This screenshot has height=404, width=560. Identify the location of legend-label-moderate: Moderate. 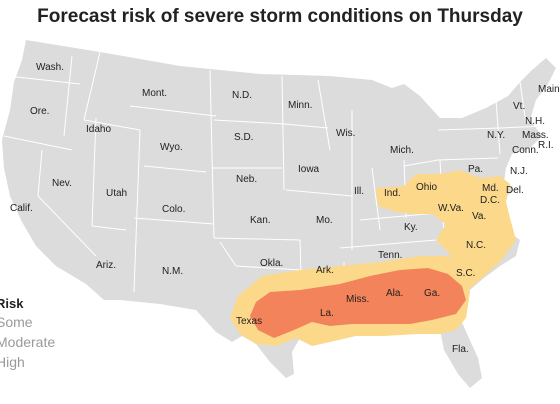
(28, 342).